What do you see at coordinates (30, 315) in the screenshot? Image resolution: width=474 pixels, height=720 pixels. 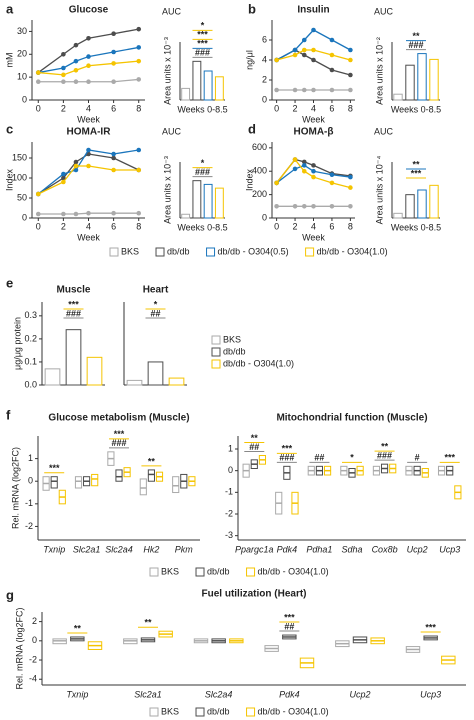 I see `y-tick-label: 0.3` at bounding box center [30, 315].